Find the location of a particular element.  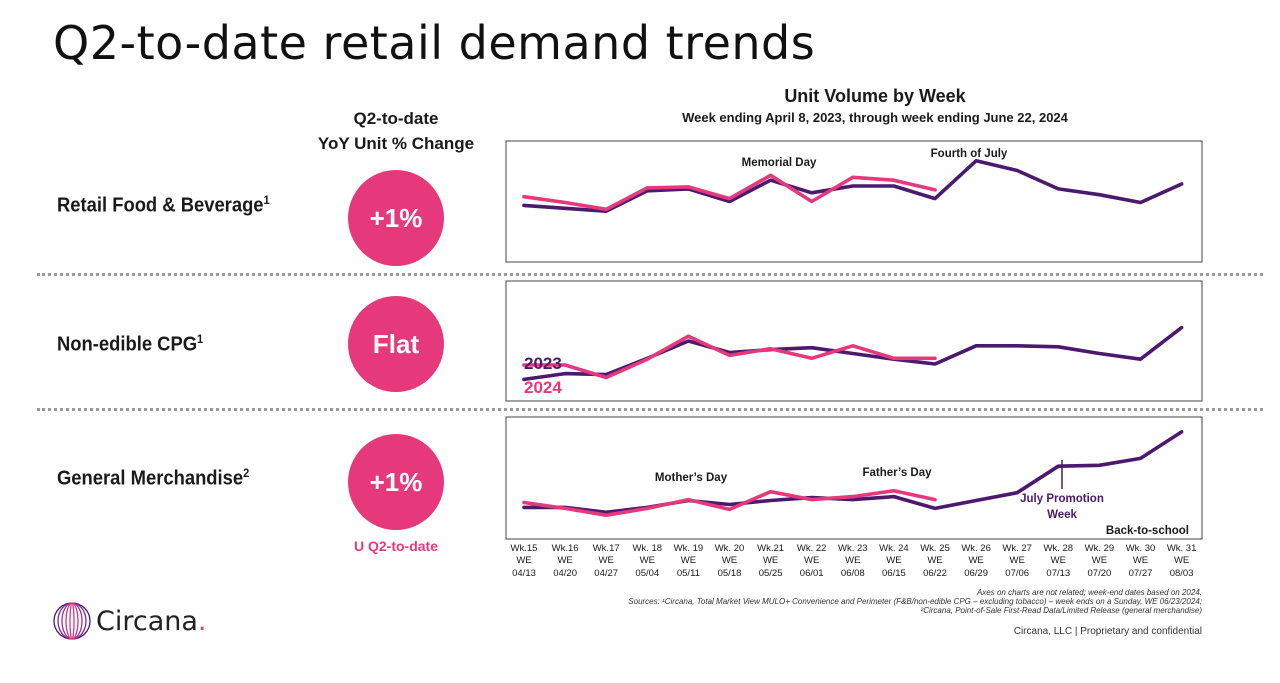

panel-general-merchandise is located at coordinates (854, 478).